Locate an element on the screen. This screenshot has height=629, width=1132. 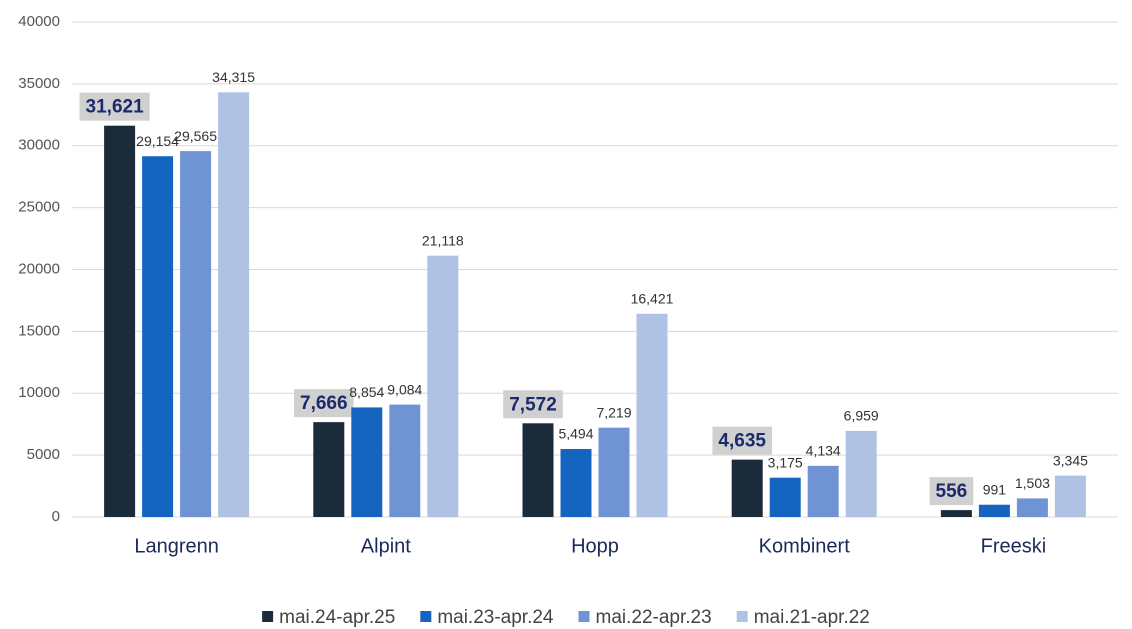
data-label: 4,635 is located at coordinates (742, 441).